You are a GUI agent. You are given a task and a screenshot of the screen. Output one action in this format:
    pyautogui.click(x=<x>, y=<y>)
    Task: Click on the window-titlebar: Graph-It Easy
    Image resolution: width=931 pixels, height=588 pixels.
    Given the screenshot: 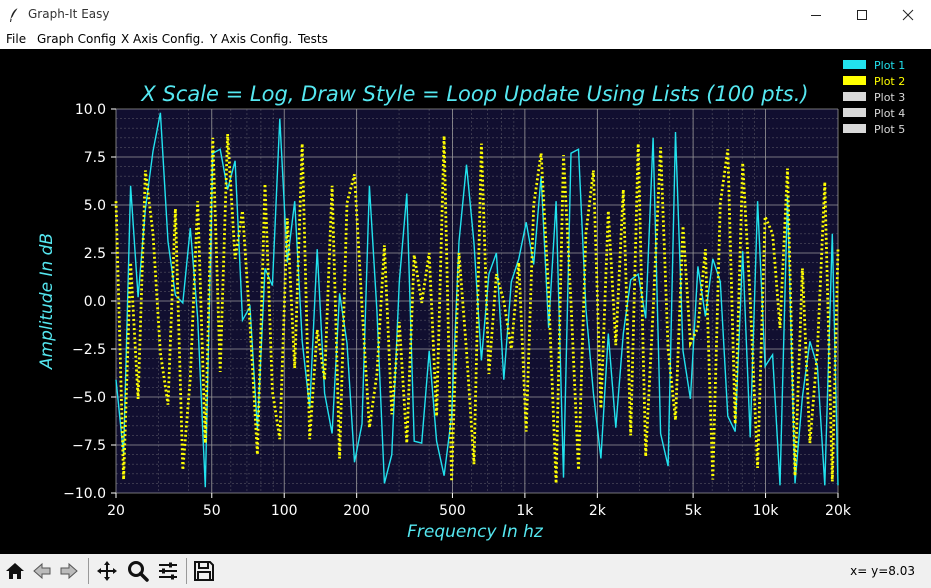 What is the action you would take?
    pyautogui.click(x=465, y=15)
    